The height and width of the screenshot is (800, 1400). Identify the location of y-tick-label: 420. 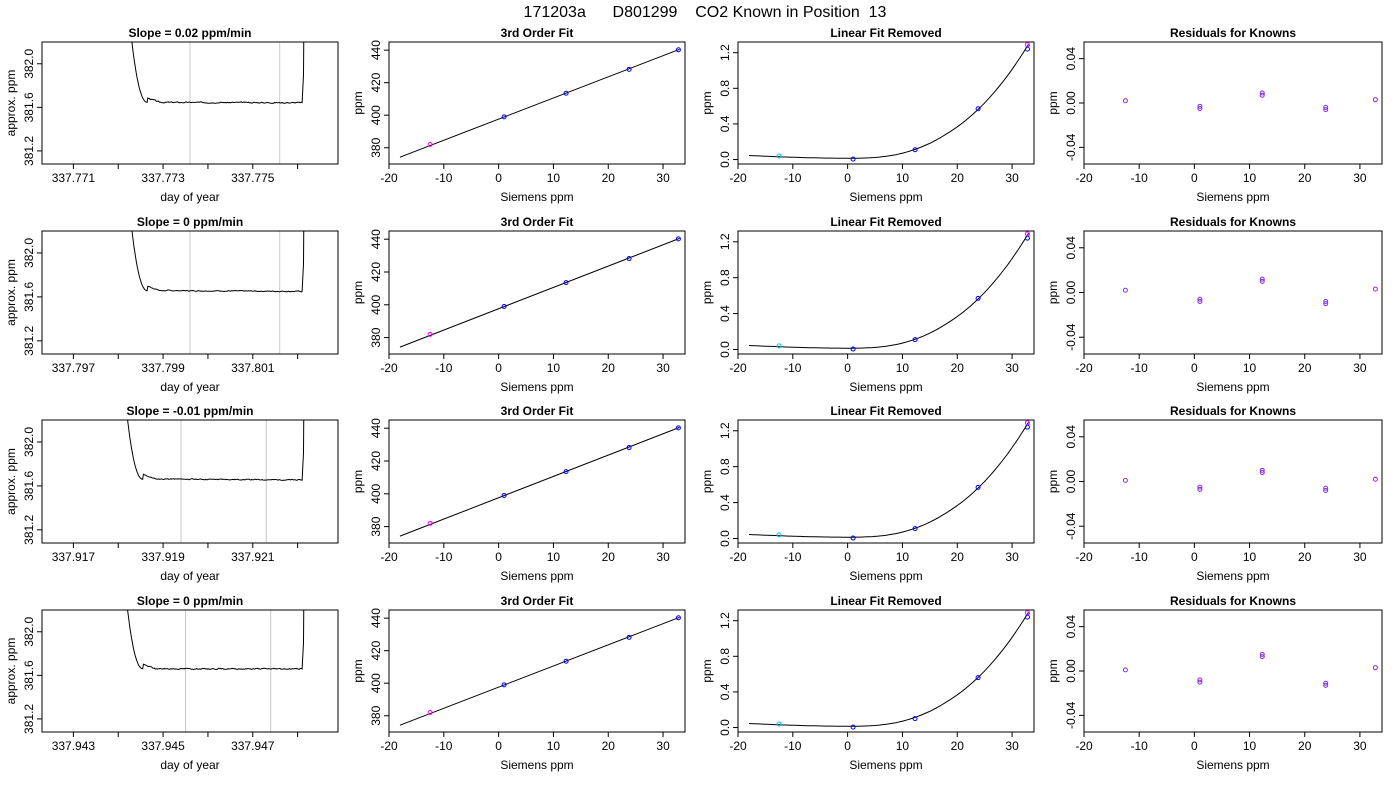
(376, 650).